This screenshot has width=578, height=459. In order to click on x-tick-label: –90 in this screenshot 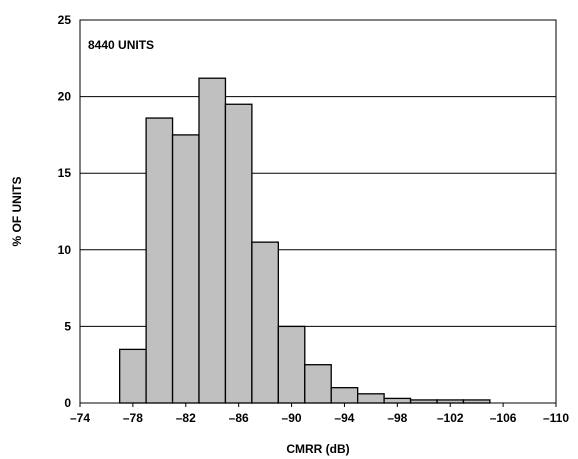, I will do `click(292, 418)`.